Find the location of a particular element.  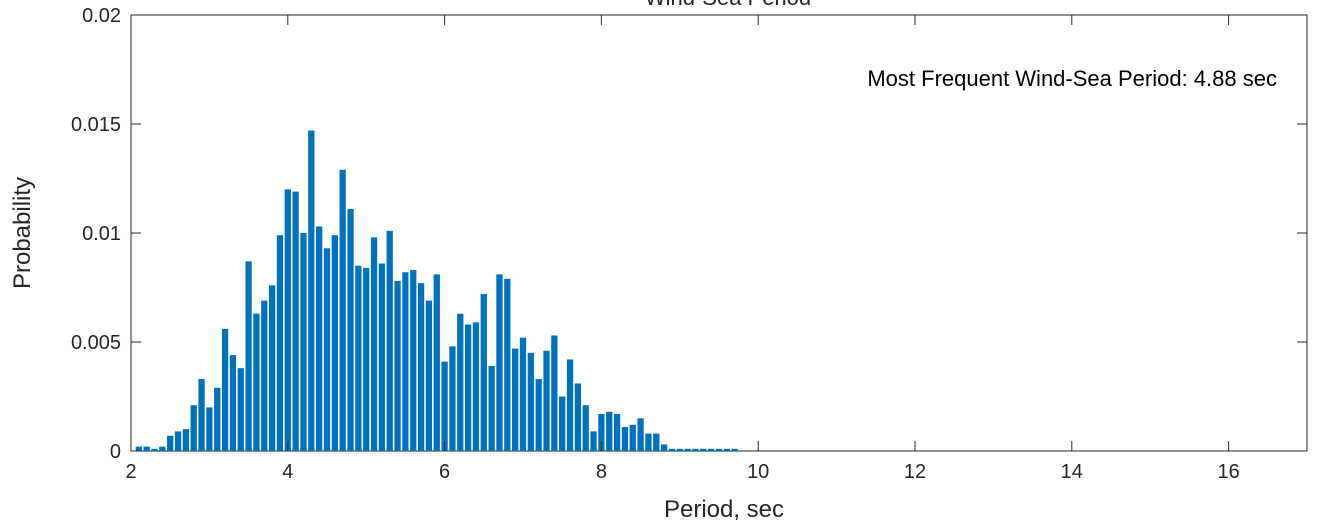

x-tick-label: 14 is located at coordinates (1072, 472).